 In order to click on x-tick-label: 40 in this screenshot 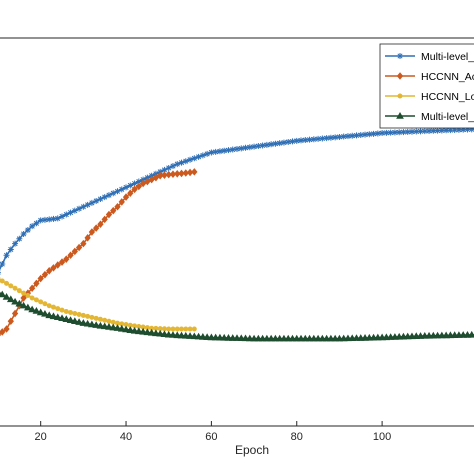, I will do `click(126, 437)`.